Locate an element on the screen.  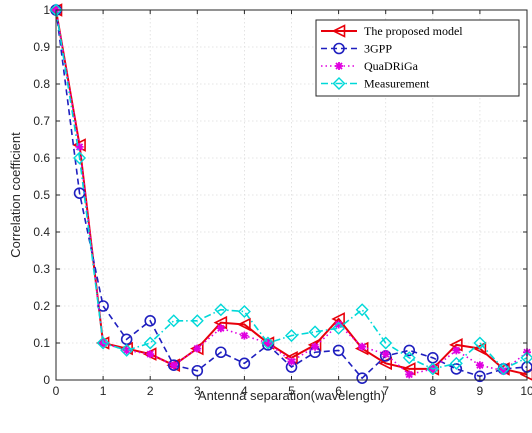
legend-entry: Measurement is located at coordinates (375, 84).